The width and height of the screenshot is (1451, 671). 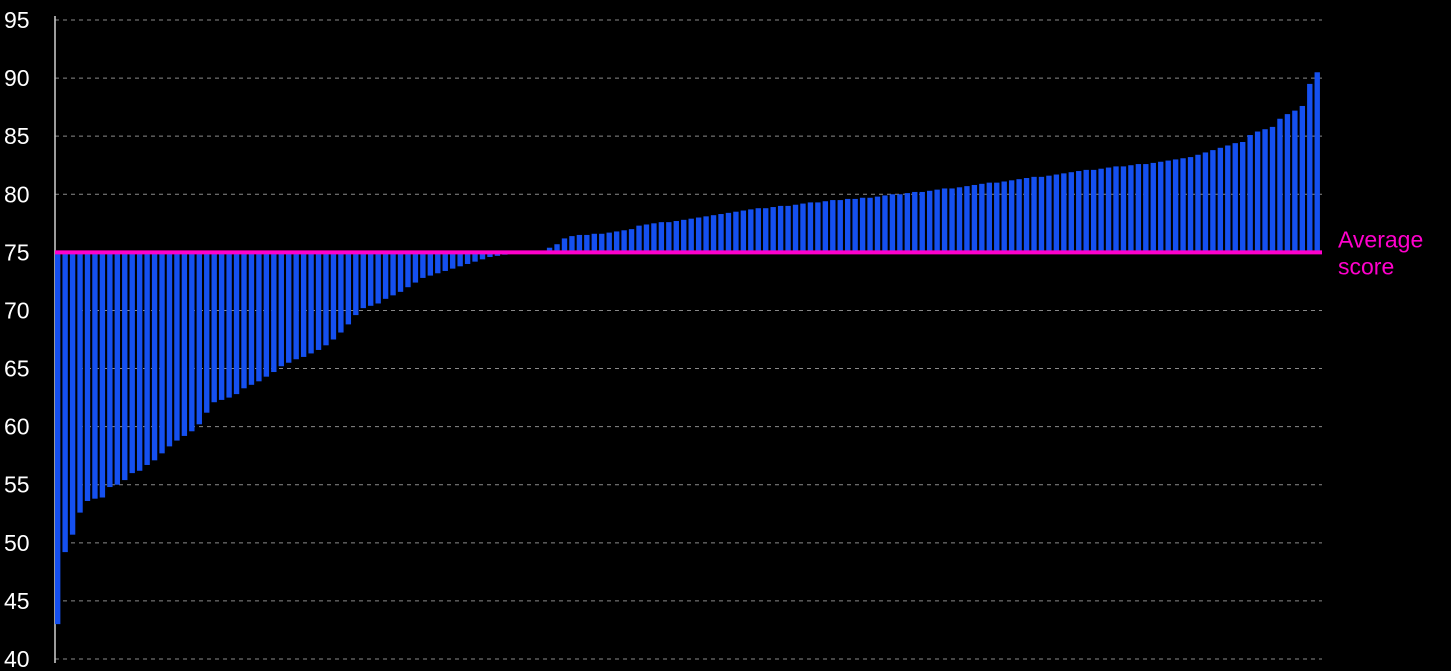 What do you see at coordinates (17, 252) in the screenshot?
I see `y-tick-label: 75` at bounding box center [17, 252].